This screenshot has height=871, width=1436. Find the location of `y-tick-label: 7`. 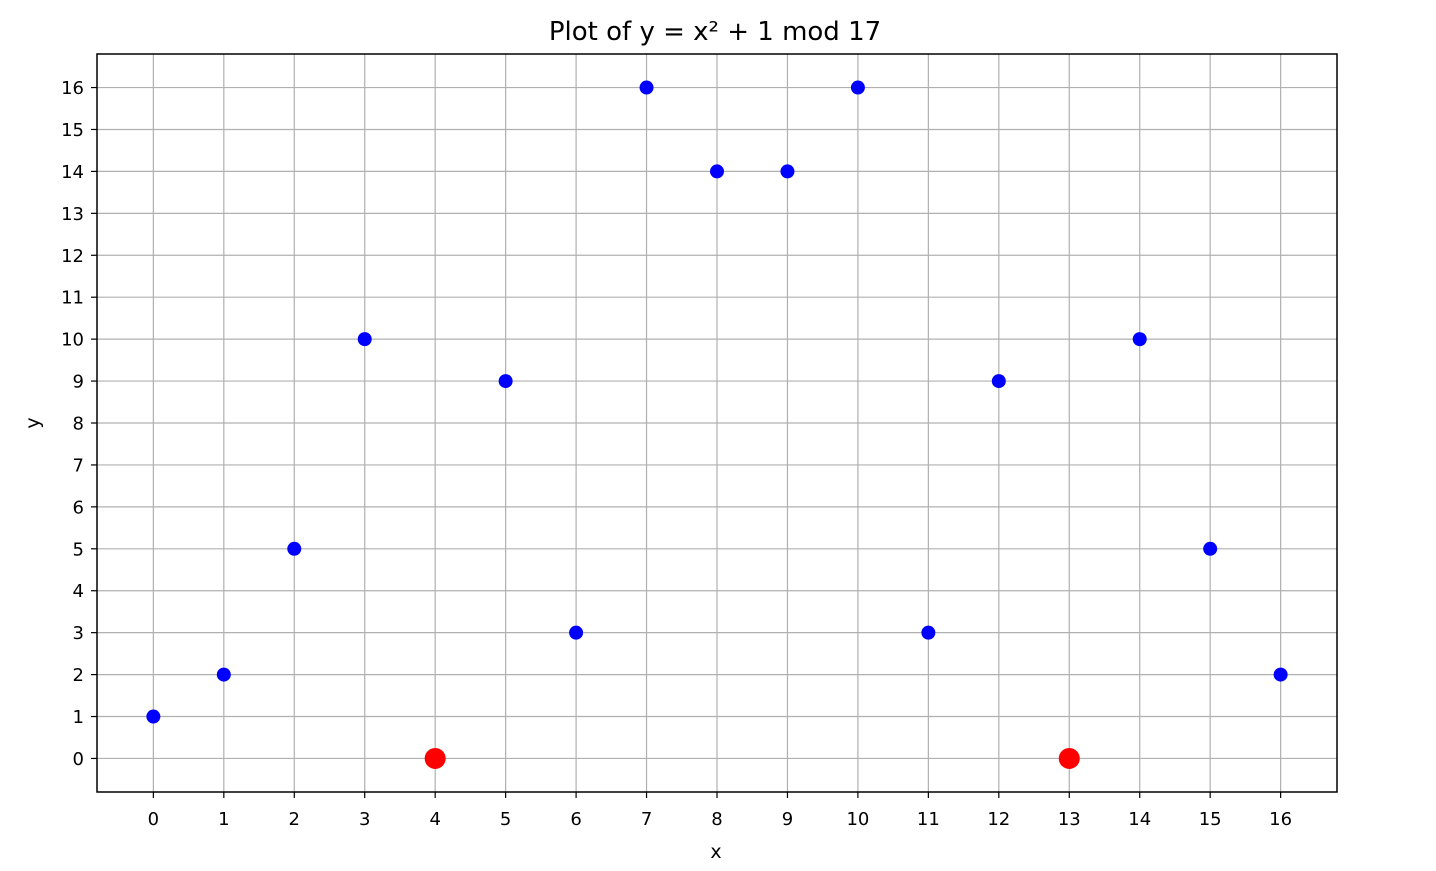

y-tick-label: 7 is located at coordinates (78, 465).